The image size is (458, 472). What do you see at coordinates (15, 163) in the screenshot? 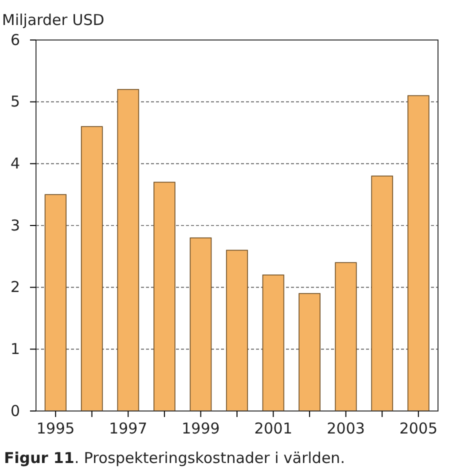
I see `y-tick-label: 4` at bounding box center [15, 163].